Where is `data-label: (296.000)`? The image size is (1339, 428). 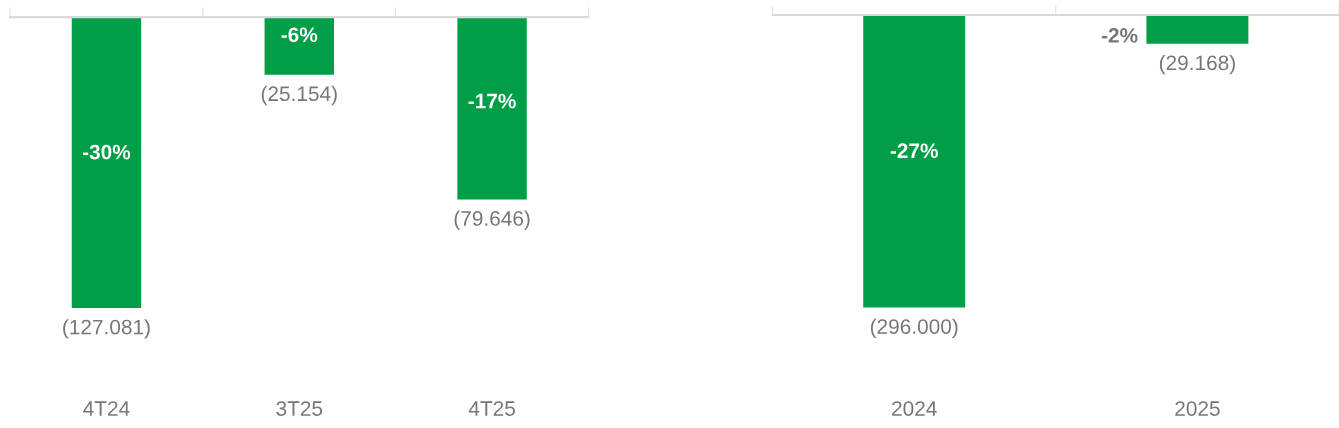 data-label: (296.000) is located at coordinates (914, 328).